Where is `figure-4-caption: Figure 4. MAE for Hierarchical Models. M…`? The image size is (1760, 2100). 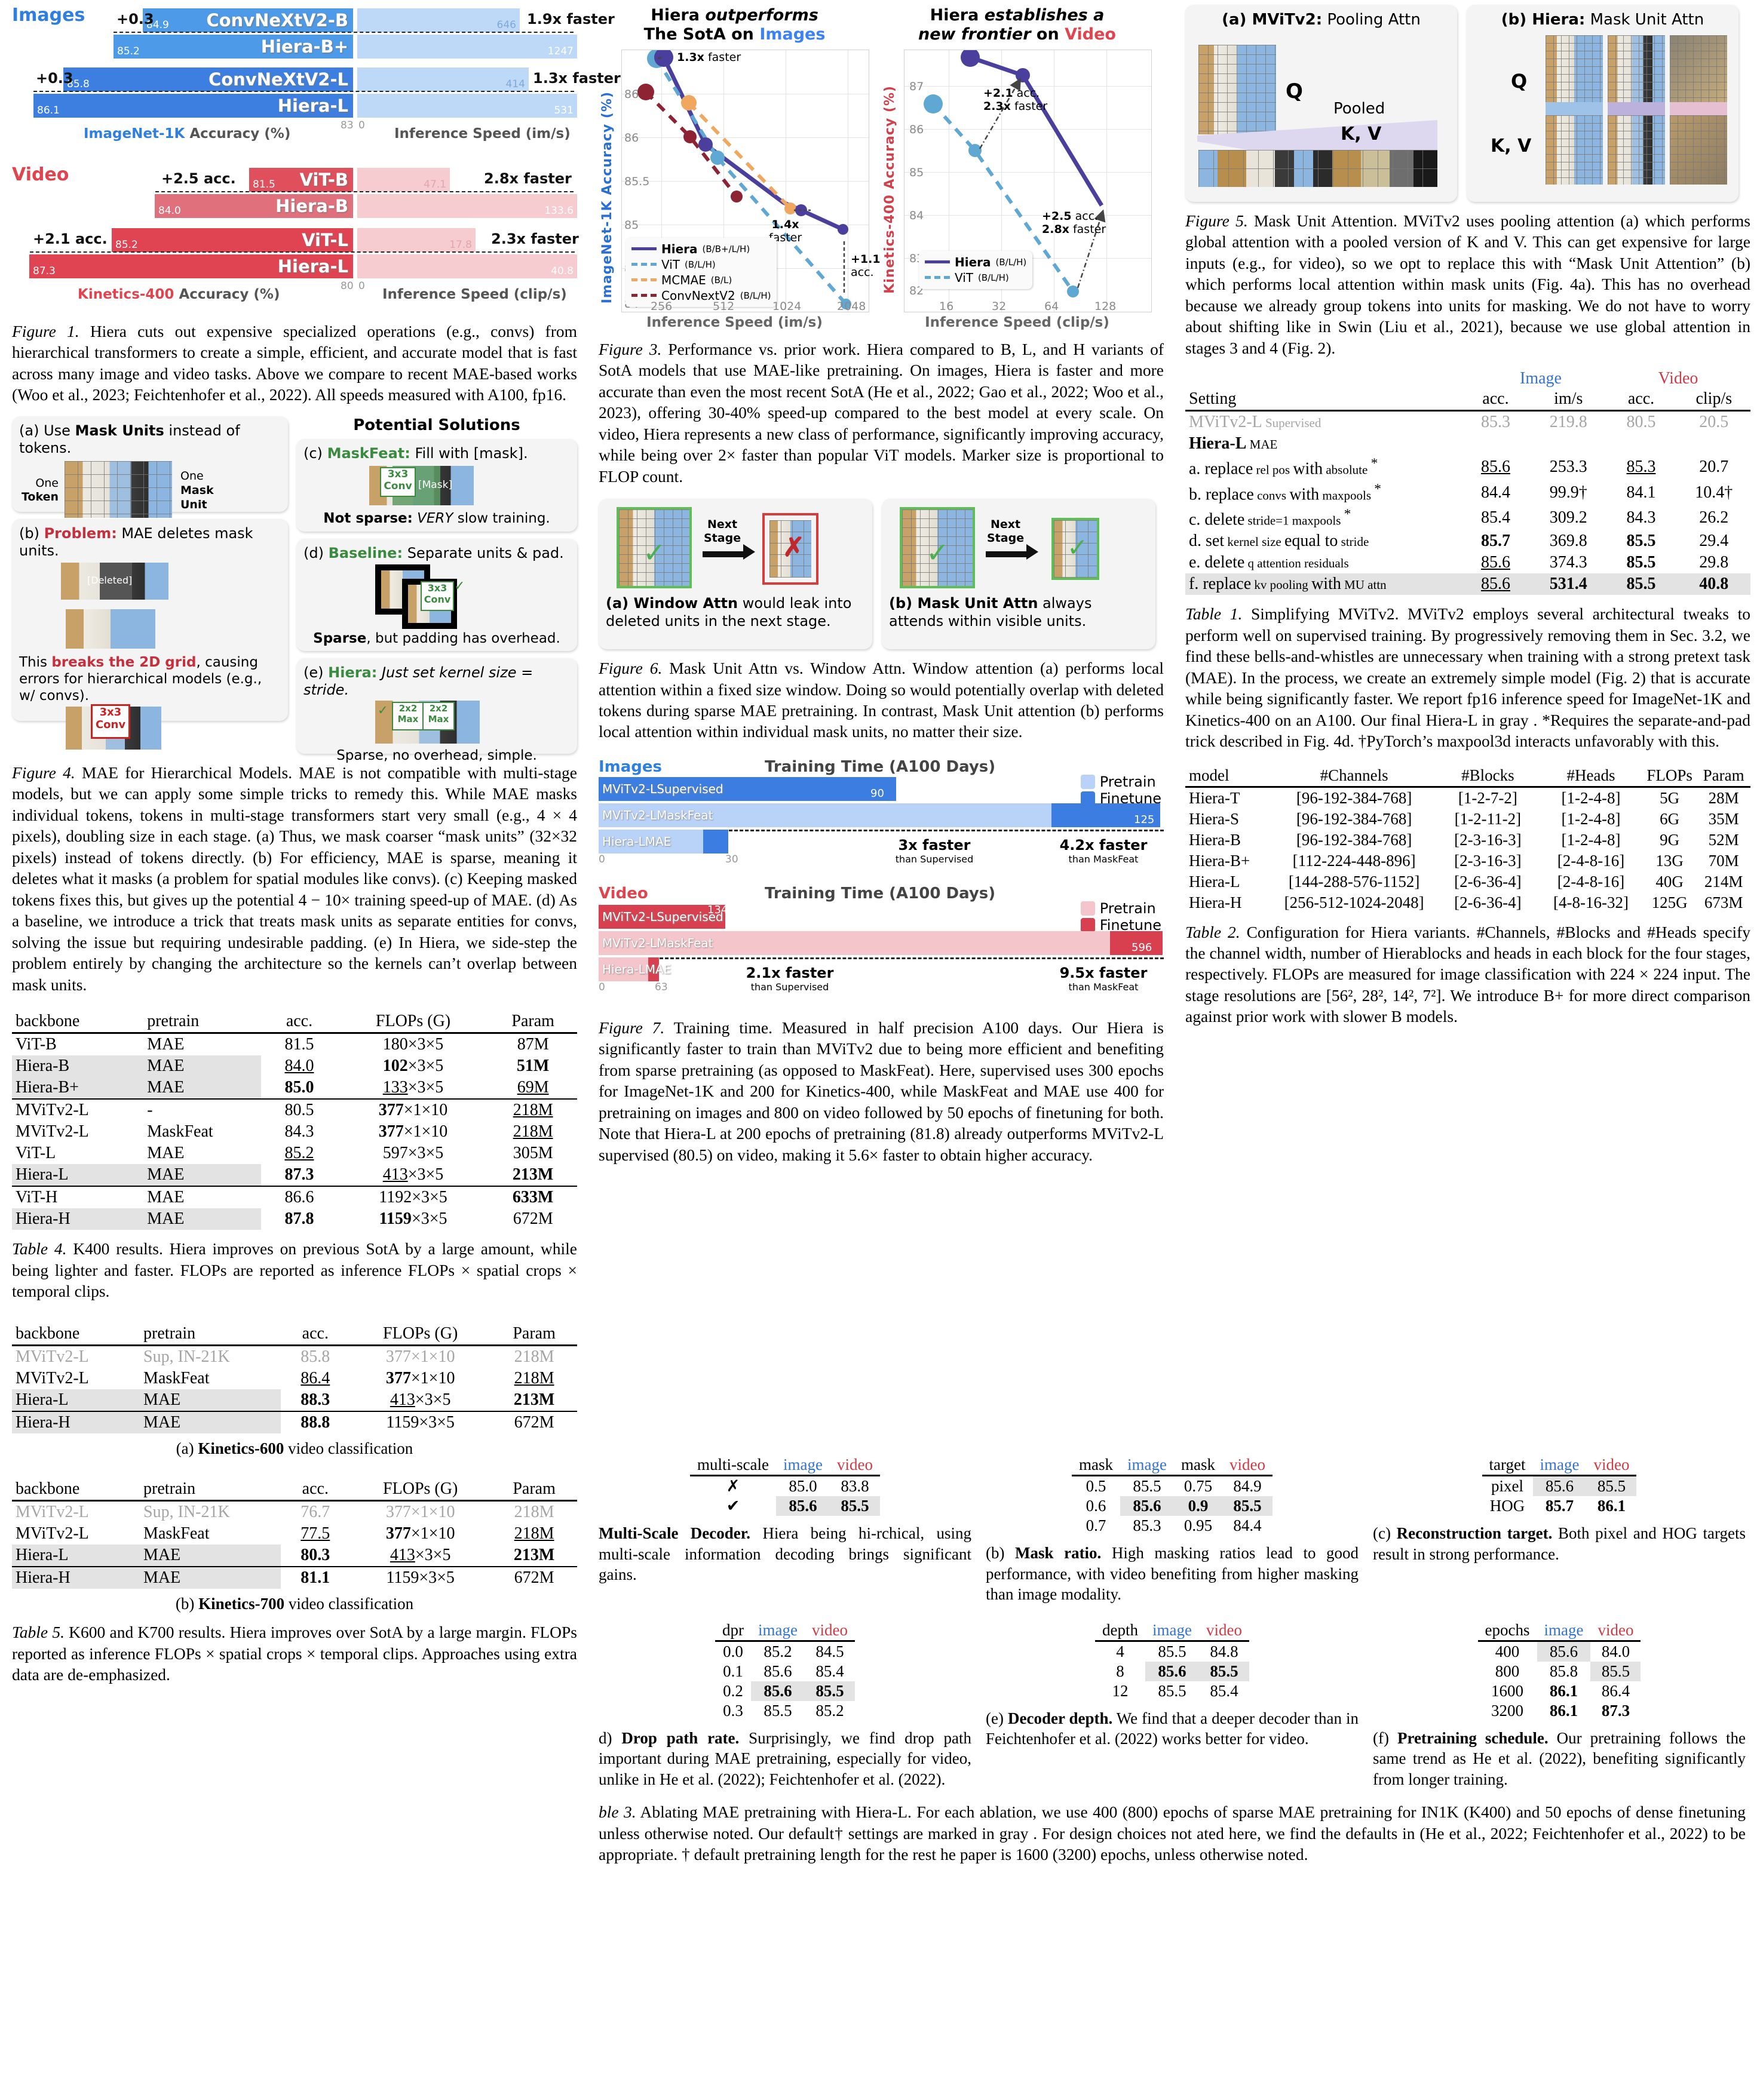
figure-4-caption: Figure 4. MAE for Hierarchical Models. M… is located at coordinates (294, 879).